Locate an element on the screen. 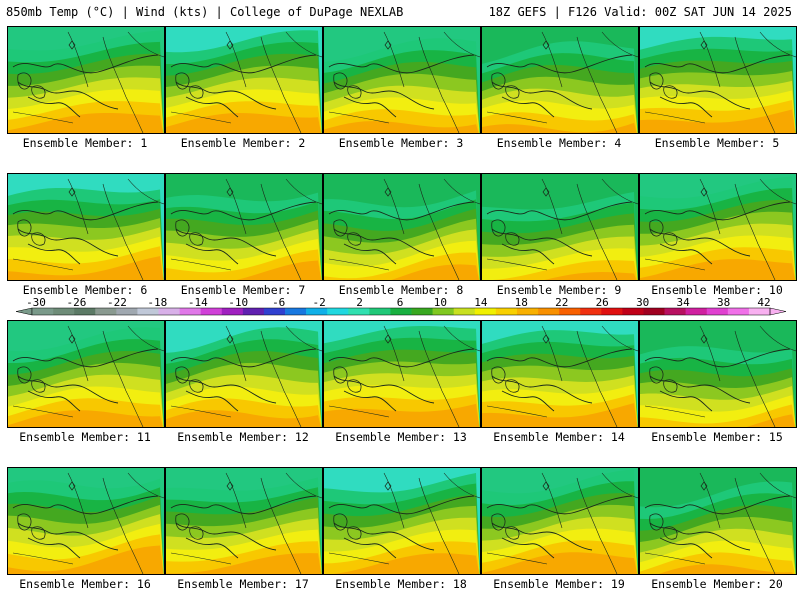 The image size is (800, 600). ensemble-member-label: Ensemble Member: 6 is located at coordinates (85, 290).